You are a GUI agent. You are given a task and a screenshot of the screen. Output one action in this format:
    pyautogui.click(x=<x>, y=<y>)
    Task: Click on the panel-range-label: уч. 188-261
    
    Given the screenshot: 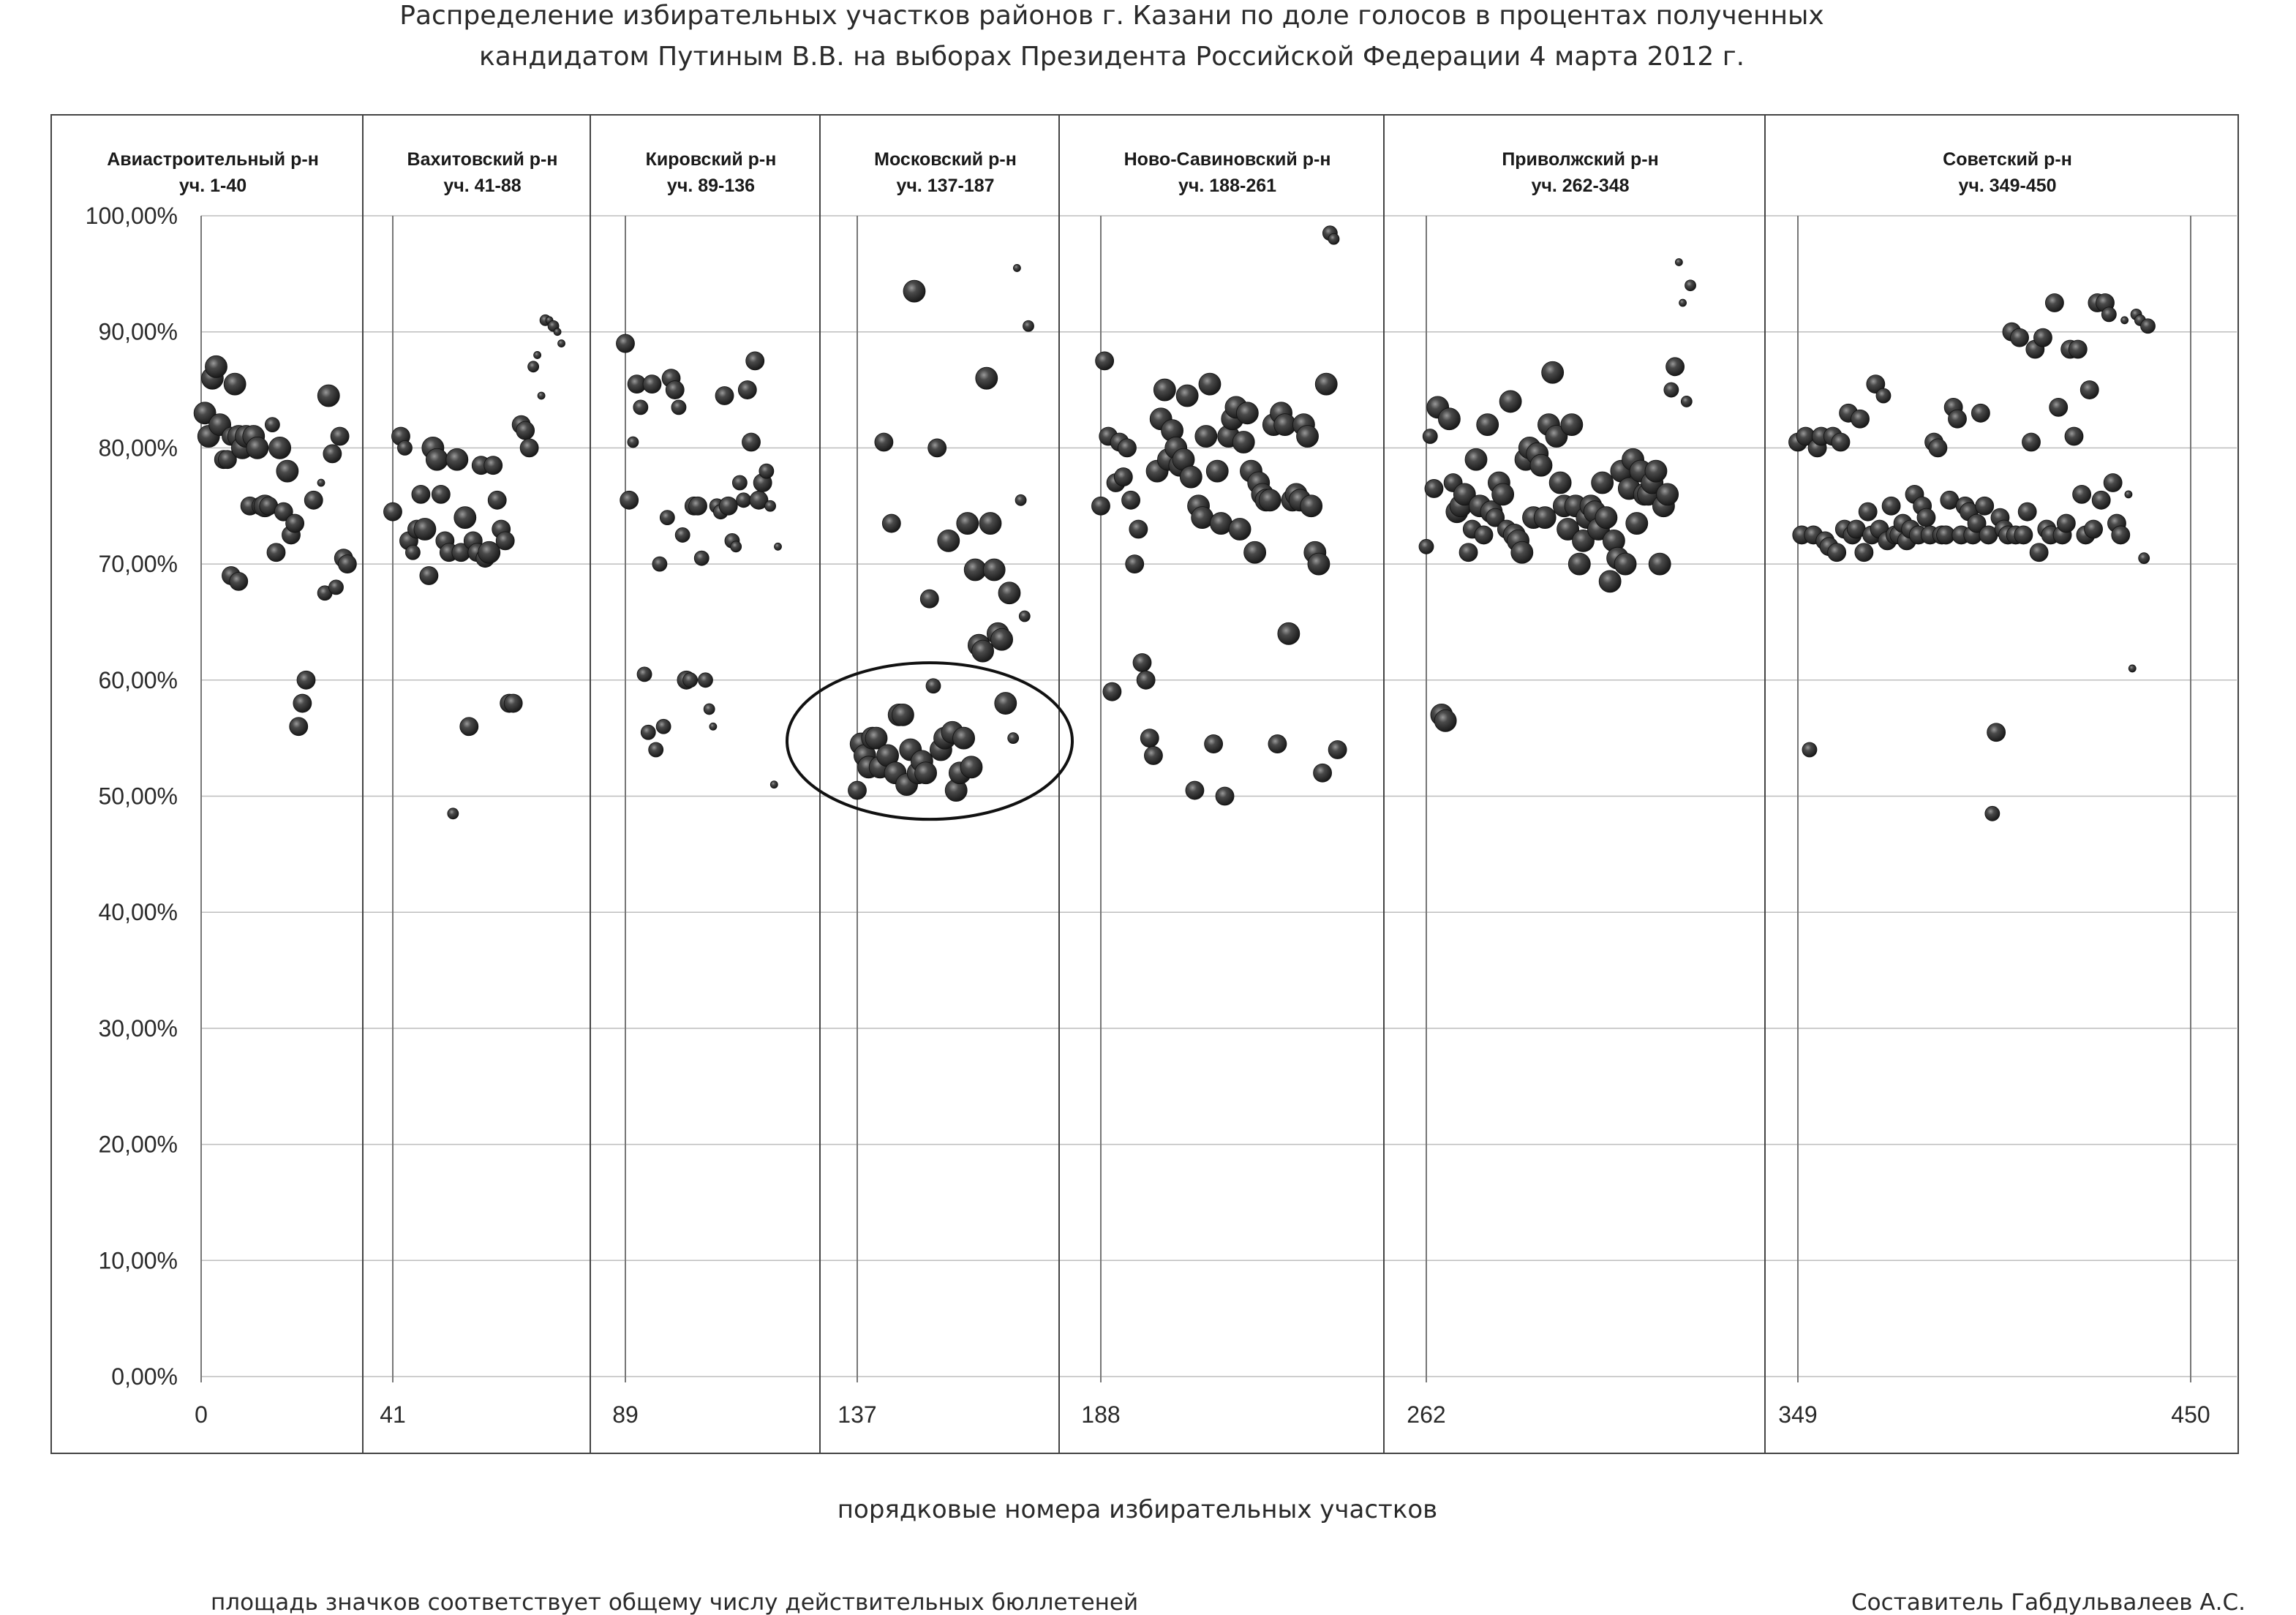 What is the action you would take?
    pyautogui.click(x=1227, y=186)
    